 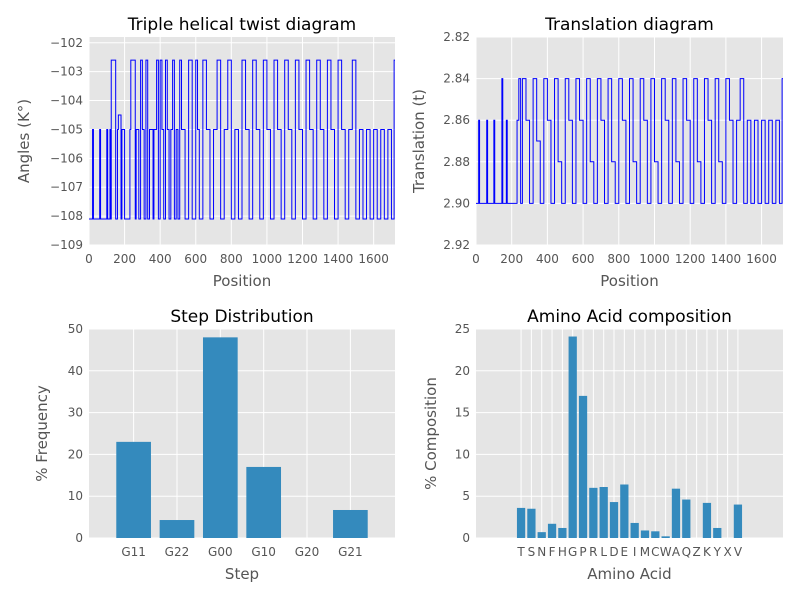 I want to click on y-tick-label: 2.82, so click(x=456, y=37).